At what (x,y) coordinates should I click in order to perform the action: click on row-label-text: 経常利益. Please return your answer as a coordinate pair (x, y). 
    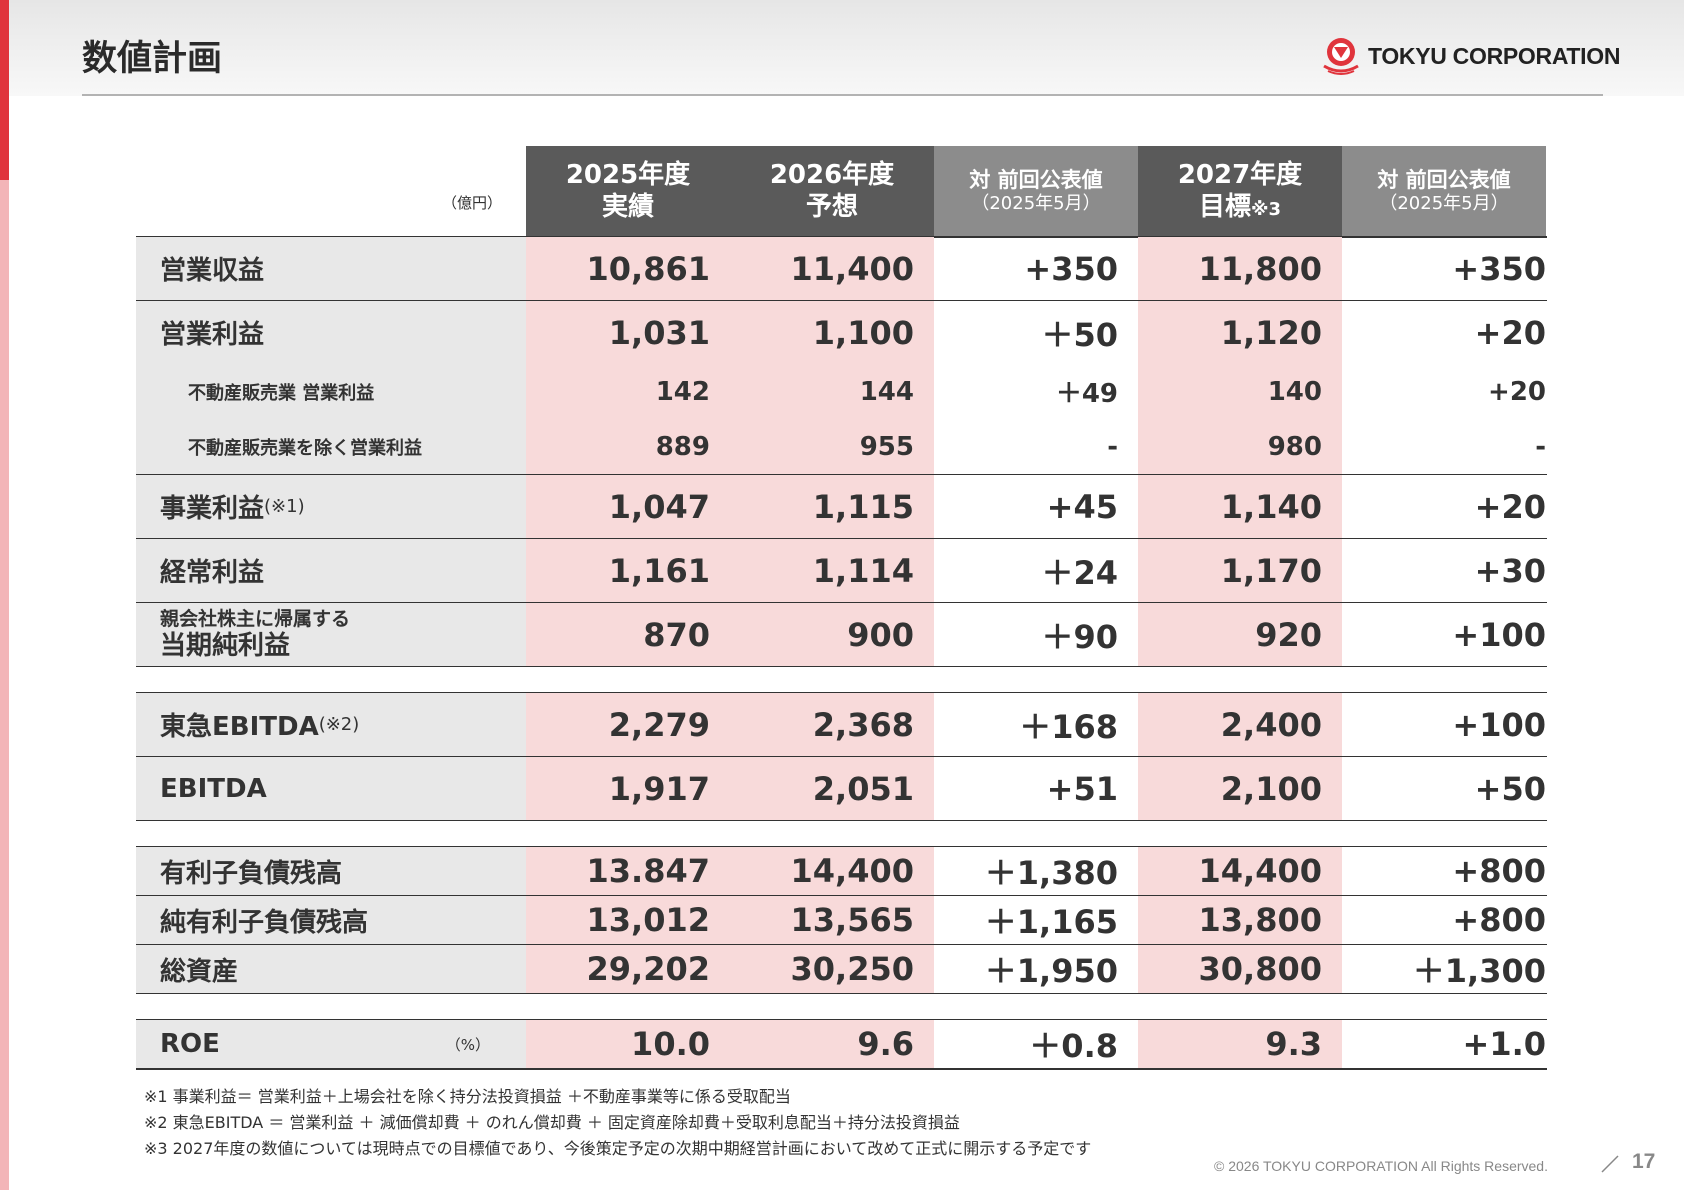
    Looking at the image, I should click on (212, 573).